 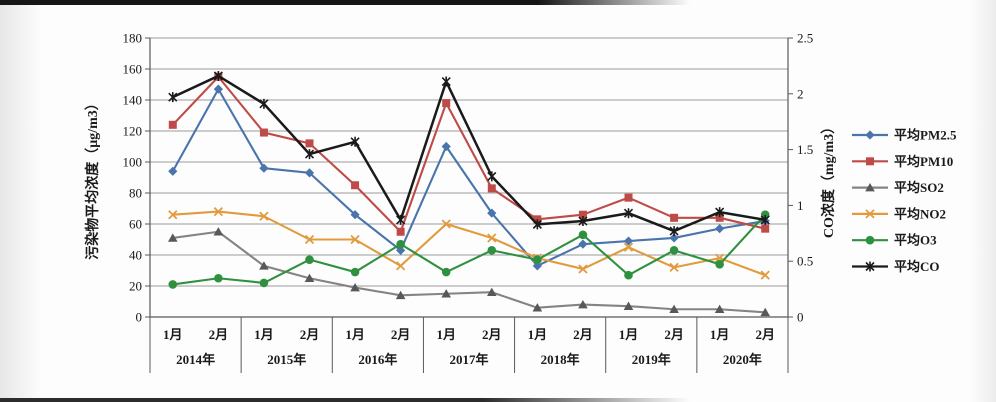 What do you see at coordinates (133, 38) in the screenshot?
I see `left-axis-tick-label: 180` at bounding box center [133, 38].